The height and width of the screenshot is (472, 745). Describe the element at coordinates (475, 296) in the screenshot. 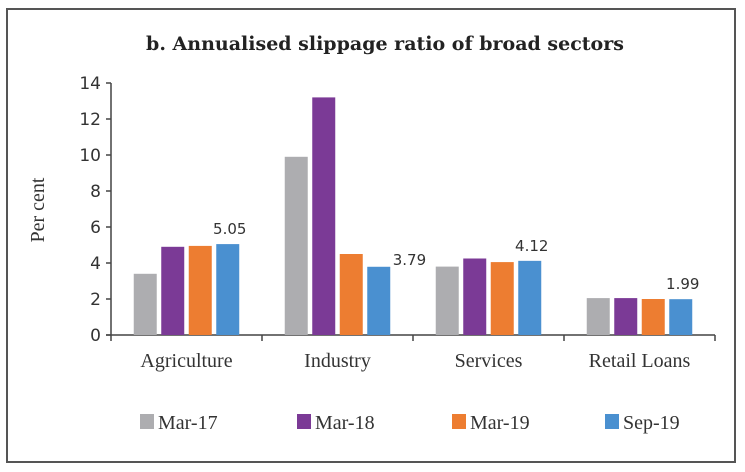

I see `bar-mar-18-services` at that location.